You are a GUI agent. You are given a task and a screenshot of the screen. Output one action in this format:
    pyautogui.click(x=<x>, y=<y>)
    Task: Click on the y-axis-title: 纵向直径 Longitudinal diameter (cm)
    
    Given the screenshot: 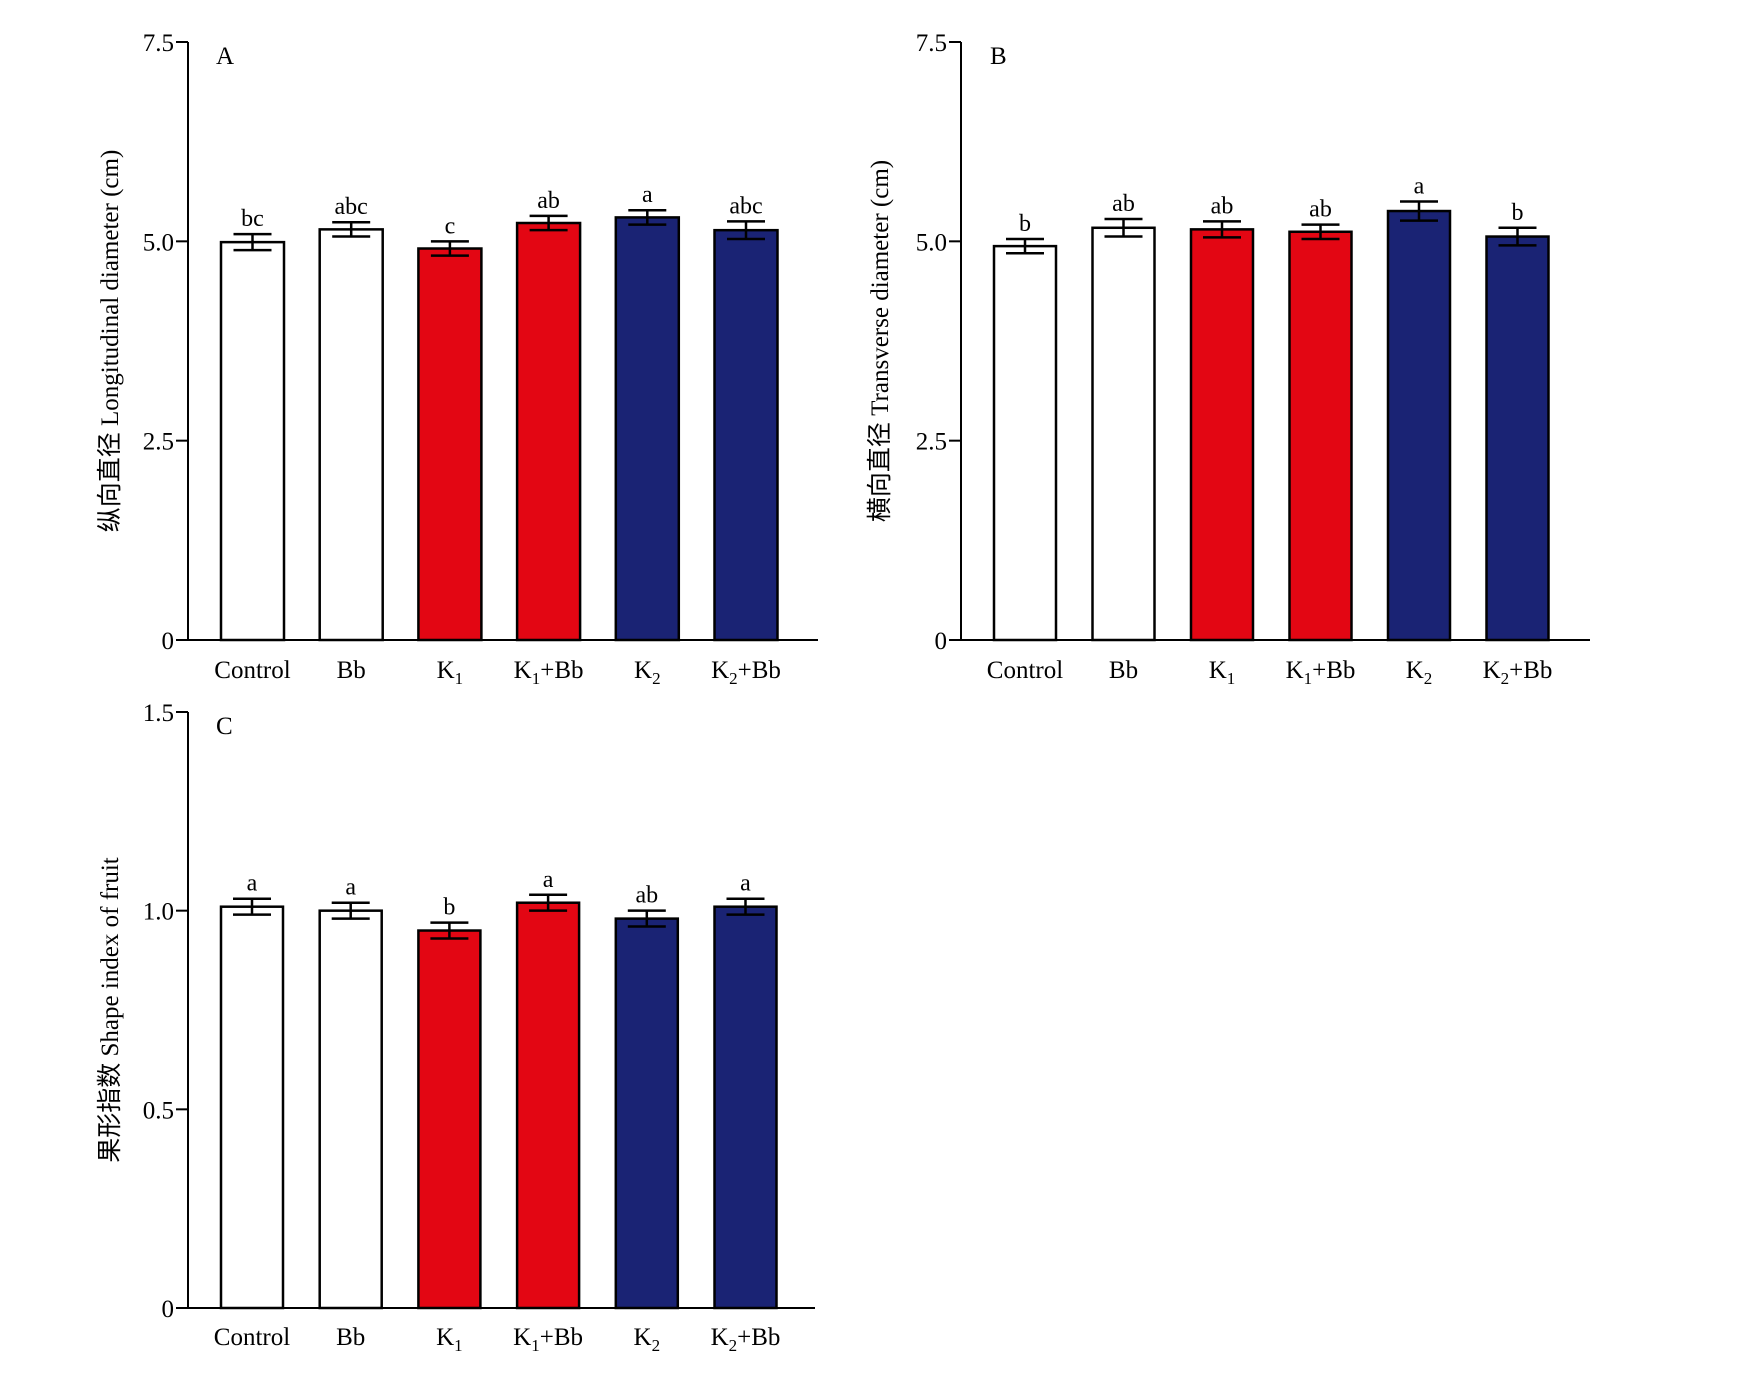 What is the action you would take?
    pyautogui.click(x=110, y=341)
    